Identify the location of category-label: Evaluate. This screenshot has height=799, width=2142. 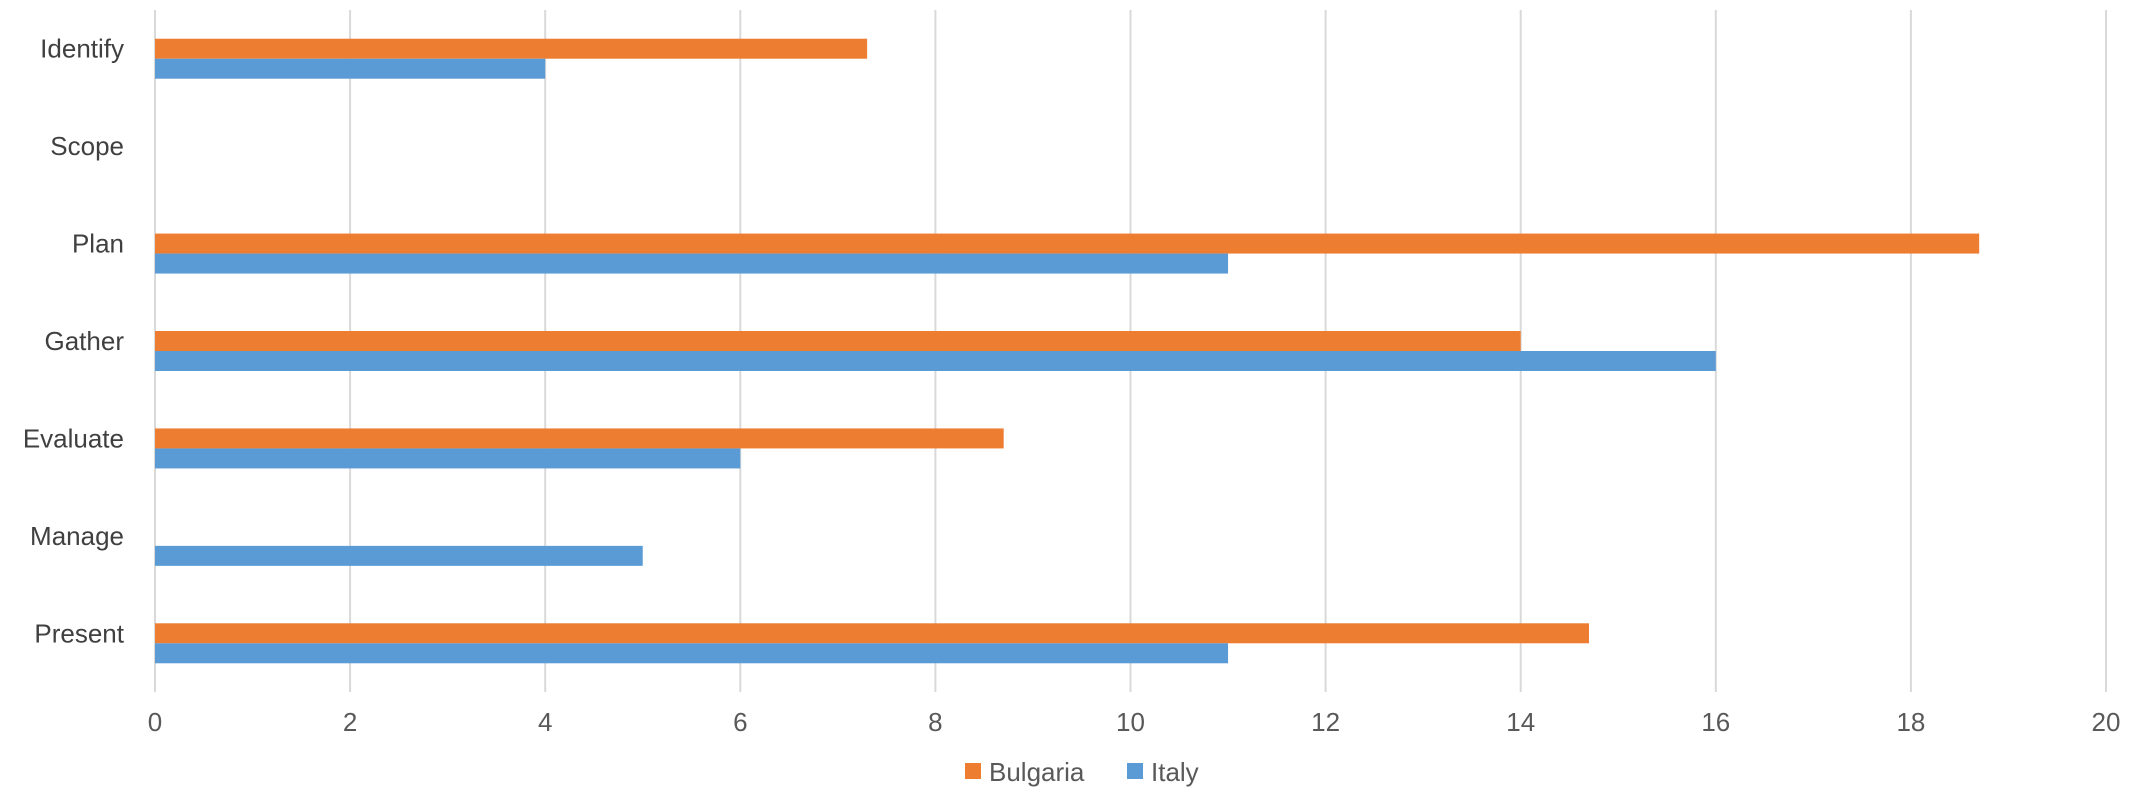
(73, 438).